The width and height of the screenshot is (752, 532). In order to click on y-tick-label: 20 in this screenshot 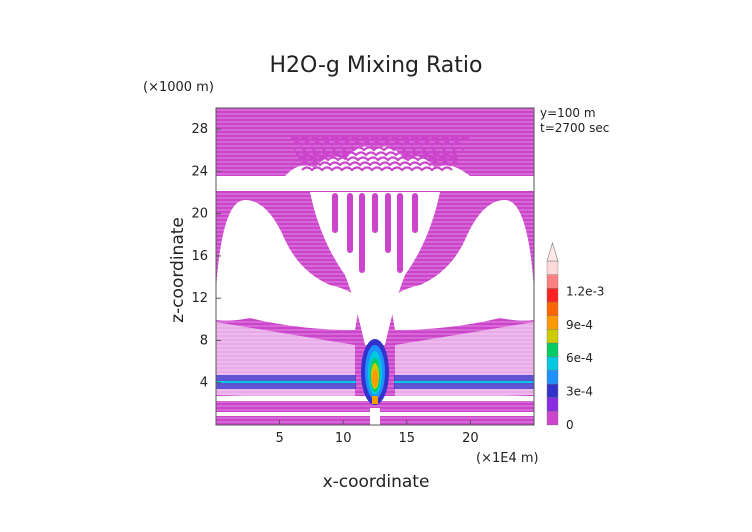, I will do `click(199, 214)`.